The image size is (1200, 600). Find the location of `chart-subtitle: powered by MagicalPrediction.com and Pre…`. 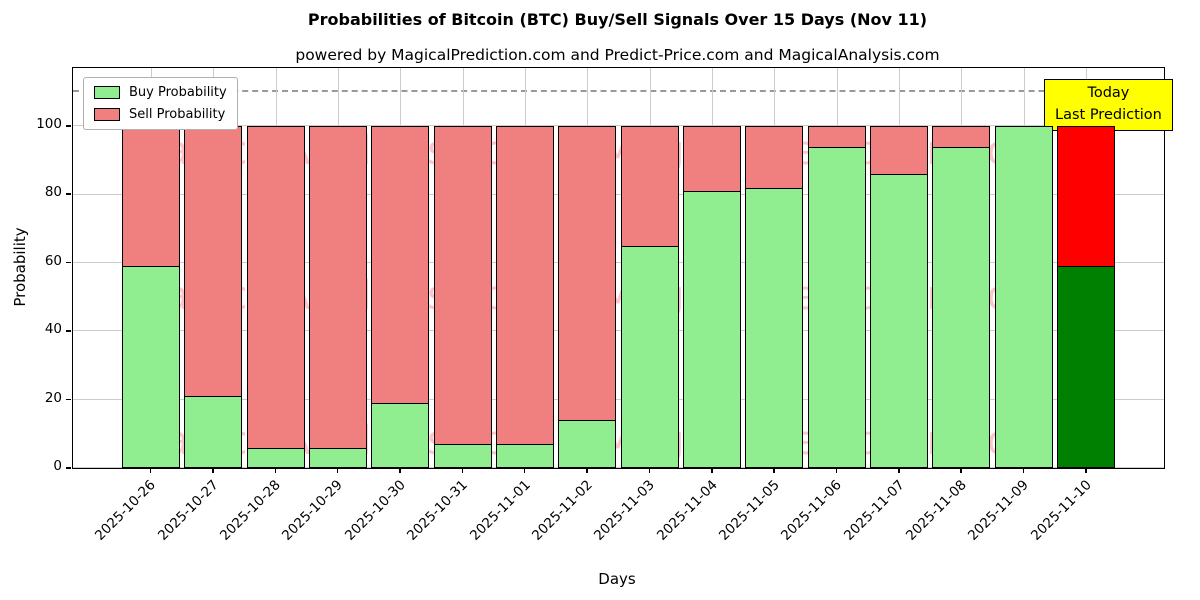

chart-subtitle: powered by MagicalPrediction.com and Pre… is located at coordinates (617, 55).